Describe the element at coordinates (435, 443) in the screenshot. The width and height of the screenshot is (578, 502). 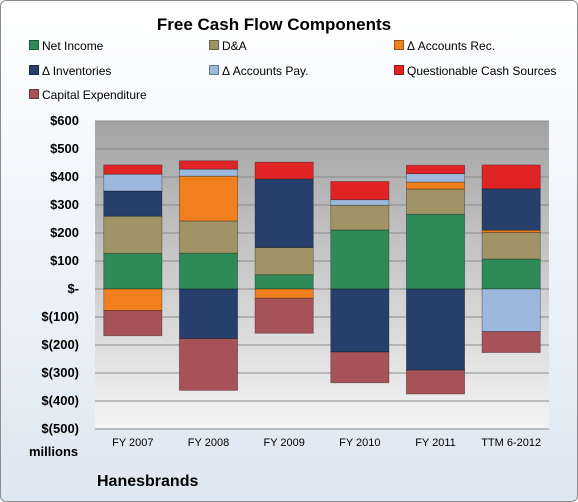
I see `x-tick-label: FY 2011` at that location.